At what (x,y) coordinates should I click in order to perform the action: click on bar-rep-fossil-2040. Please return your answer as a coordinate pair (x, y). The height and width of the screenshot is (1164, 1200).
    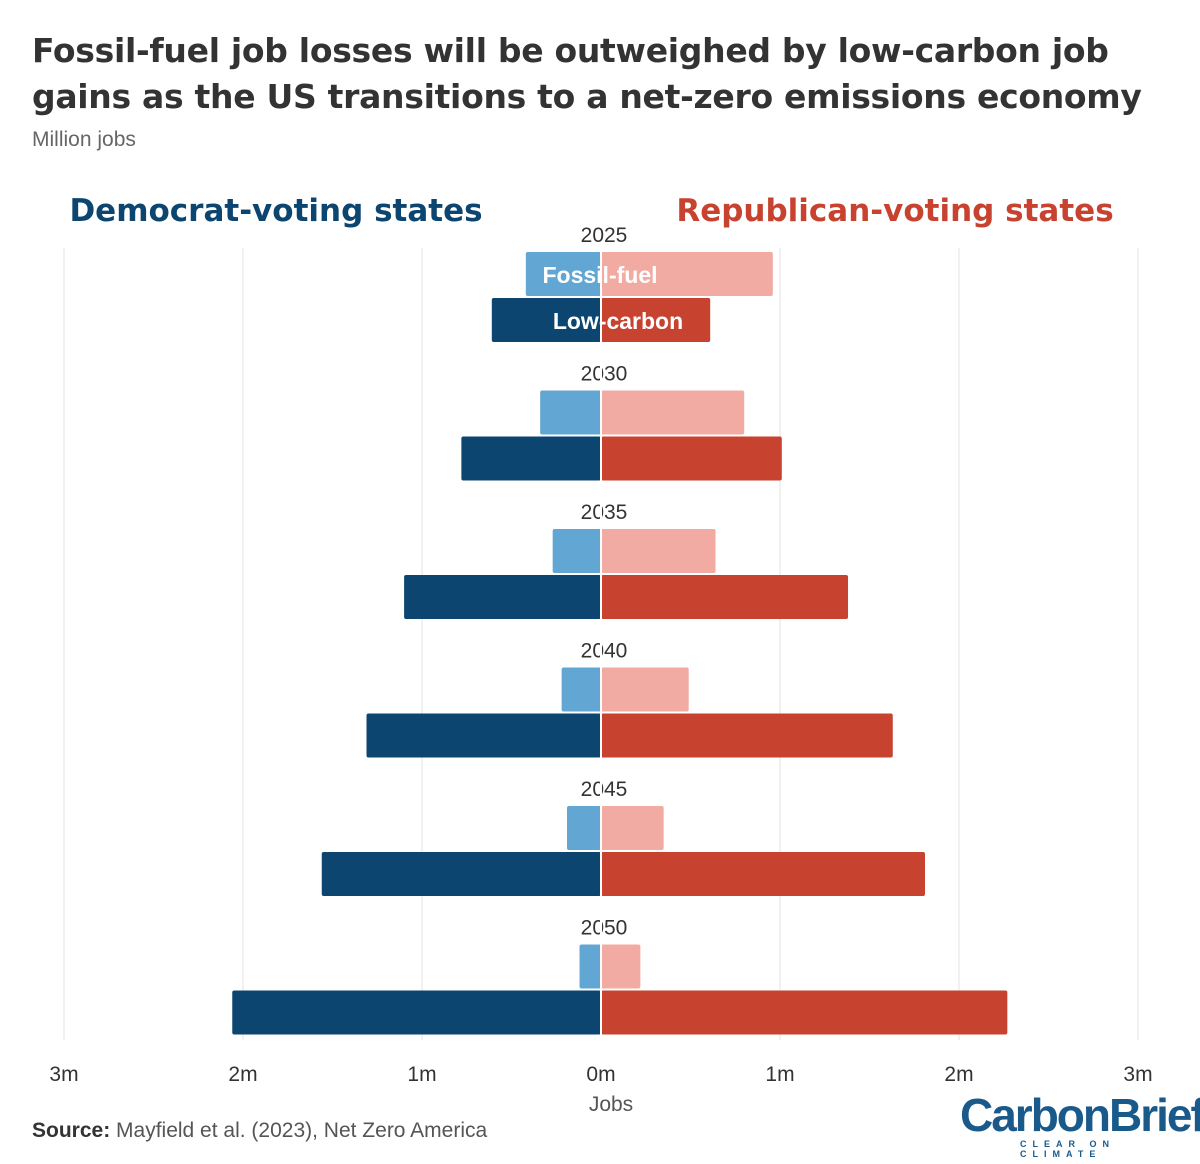
    Looking at the image, I should click on (645, 689).